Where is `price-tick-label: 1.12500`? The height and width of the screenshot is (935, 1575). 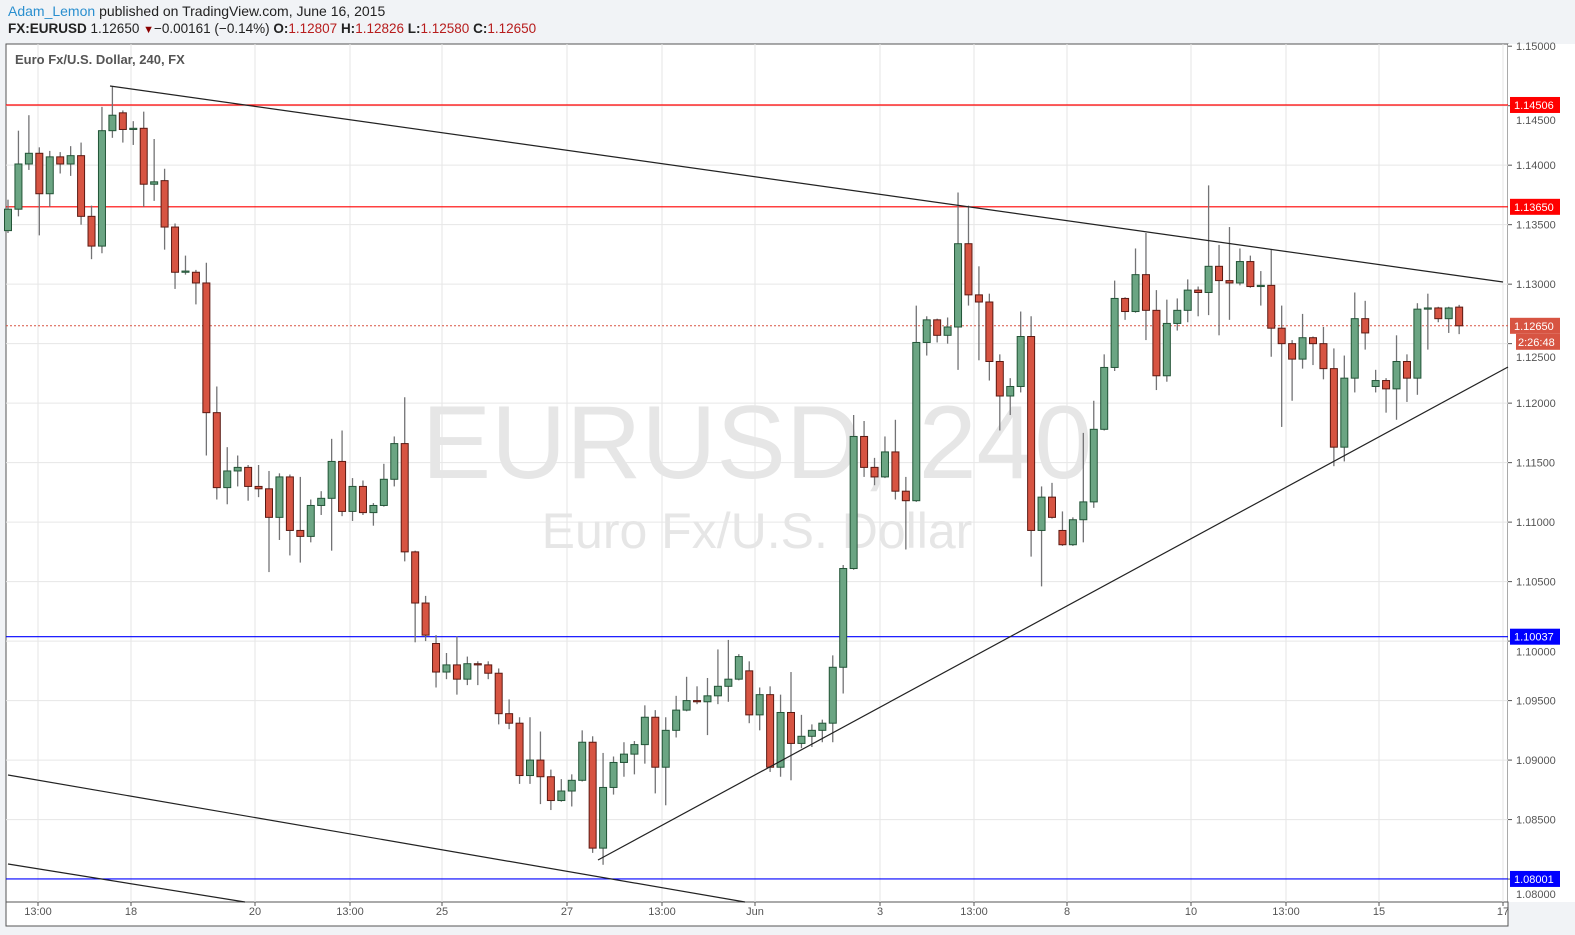
price-tick-label: 1.12500 is located at coordinates (1536, 358).